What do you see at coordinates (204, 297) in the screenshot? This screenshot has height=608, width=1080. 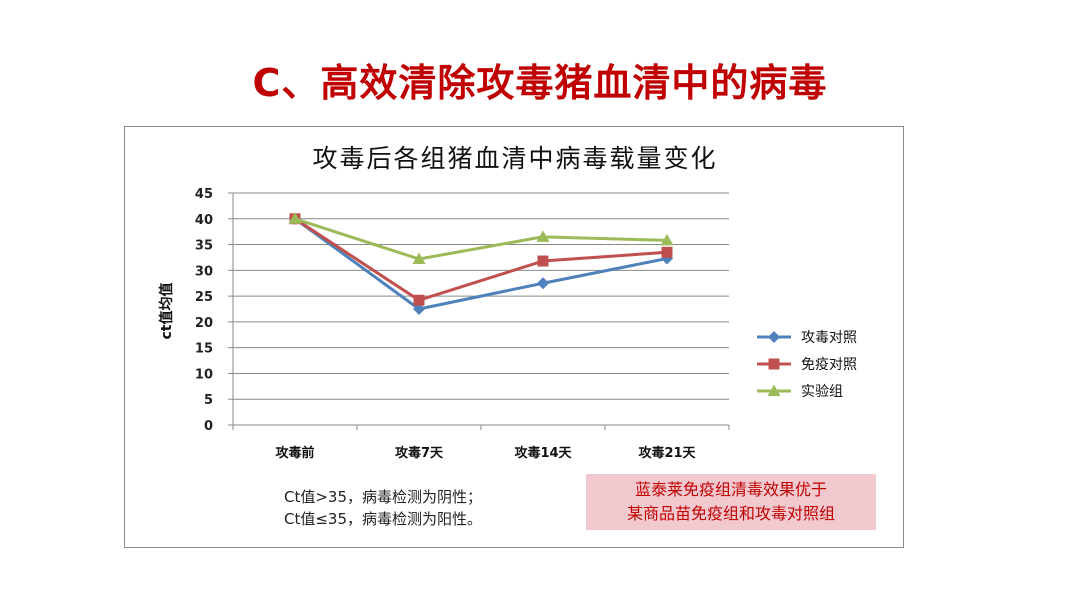 I see `y-tick-label: 25` at bounding box center [204, 297].